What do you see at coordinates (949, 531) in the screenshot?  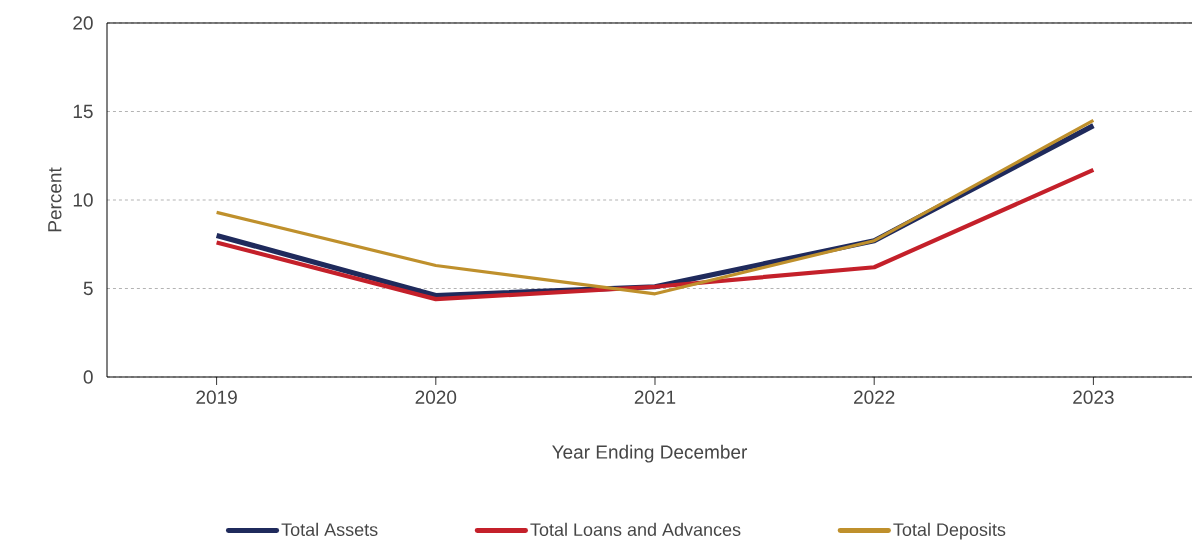 I see `legend-label: Total Deposits` at bounding box center [949, 531].